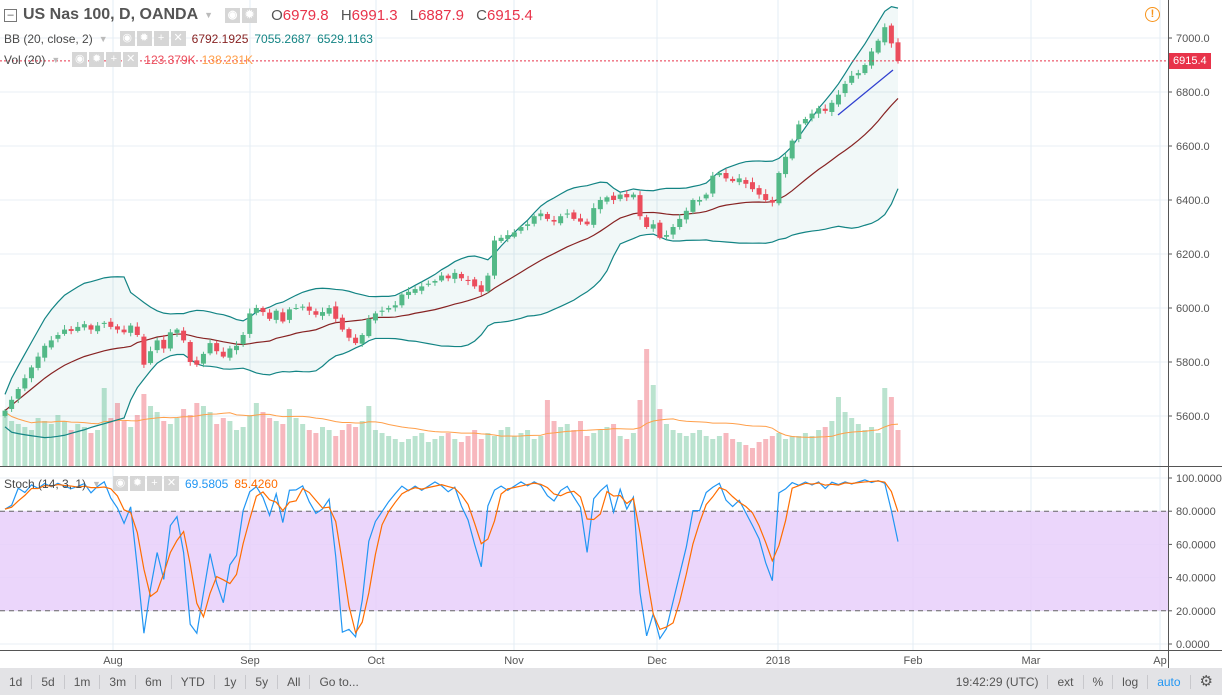  I want to click on range-ytd: YTD, so click(193, 681).